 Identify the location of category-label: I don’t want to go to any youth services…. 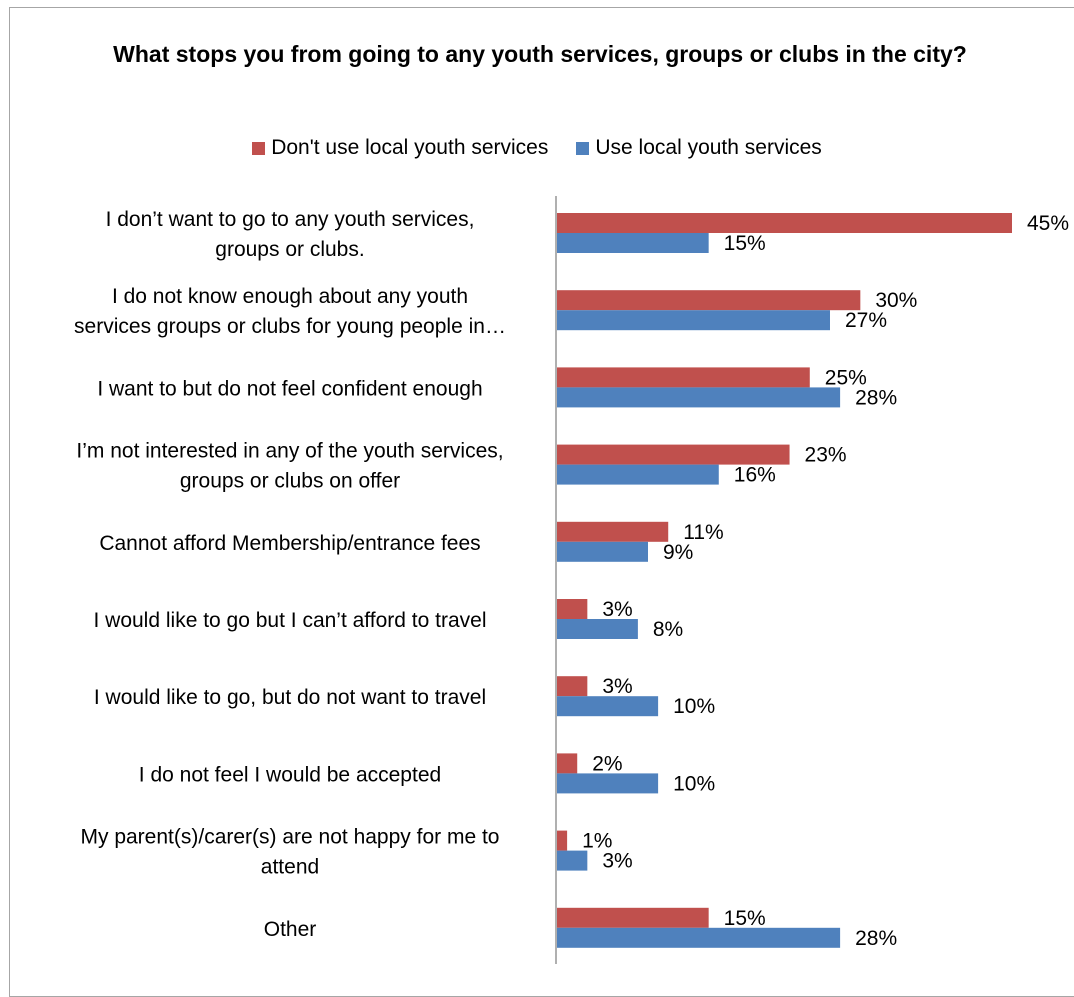
(290, 219).